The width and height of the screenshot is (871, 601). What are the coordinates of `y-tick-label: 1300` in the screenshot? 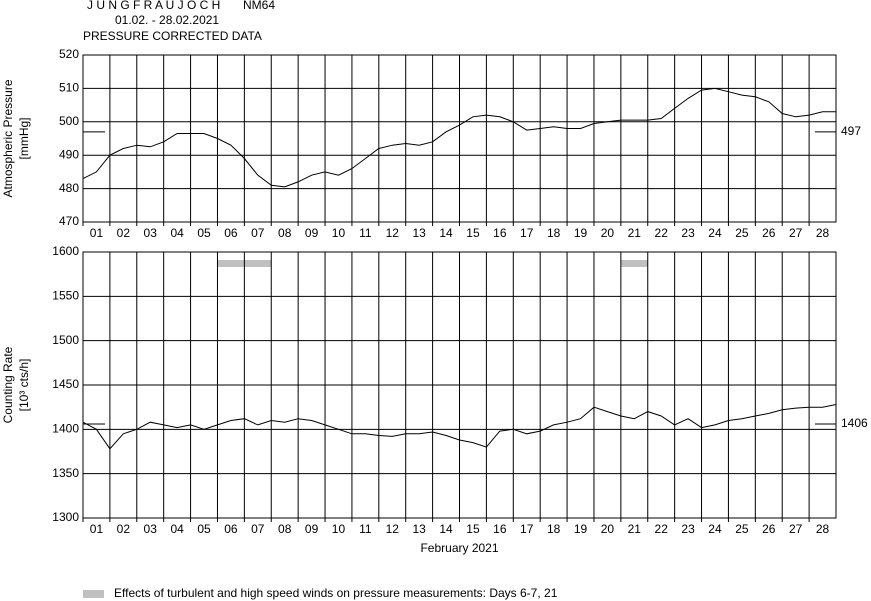 It's located at (65, 517).